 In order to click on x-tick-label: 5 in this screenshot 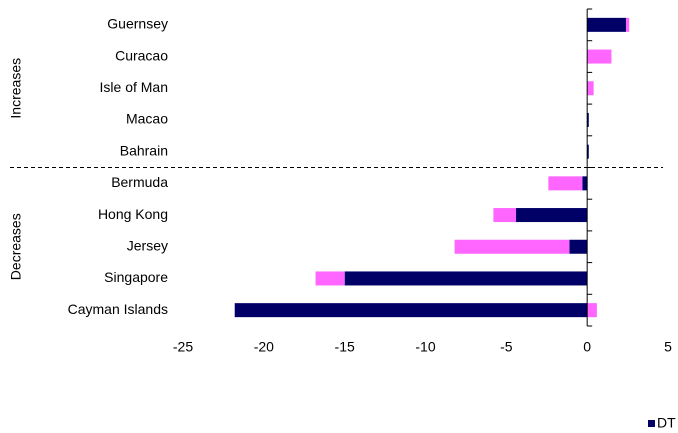, I will do `click(668, 347)`.